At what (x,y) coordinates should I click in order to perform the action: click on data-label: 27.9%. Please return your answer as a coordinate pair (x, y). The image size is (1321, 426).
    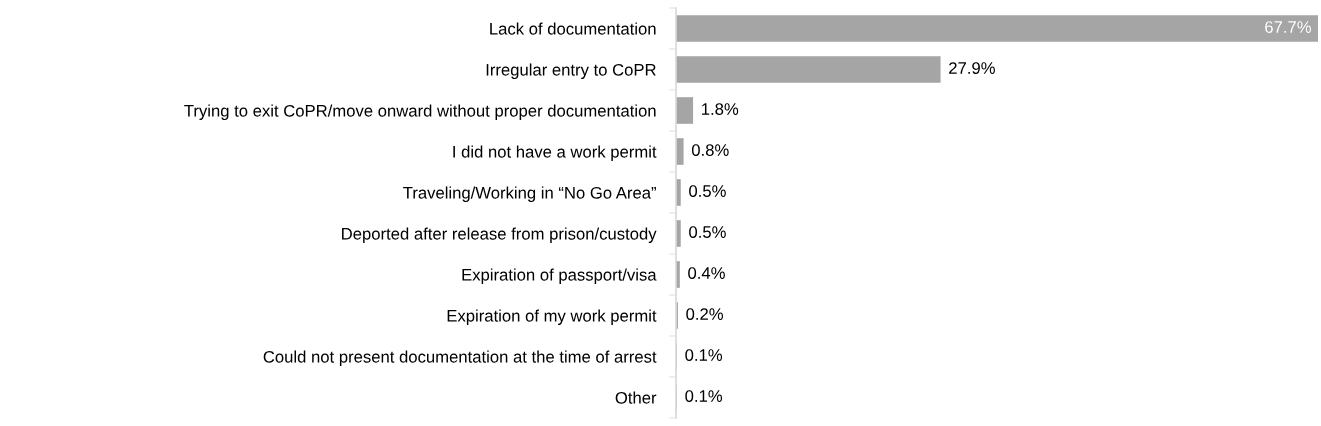
    Looking at the image, I should click on (972, 68).